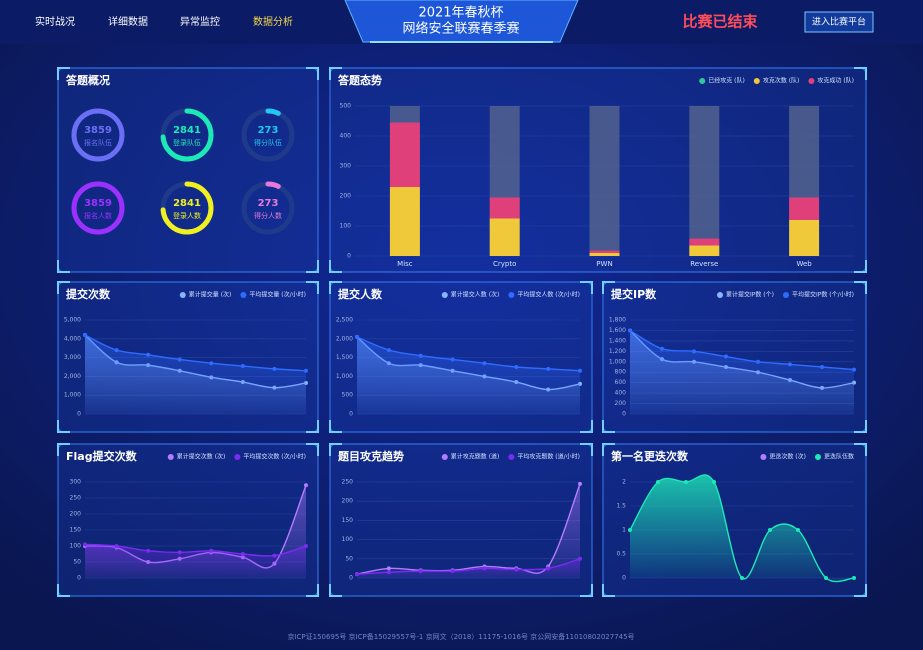  I want to click on y-tick-label: 1.5, so click(621, 506).